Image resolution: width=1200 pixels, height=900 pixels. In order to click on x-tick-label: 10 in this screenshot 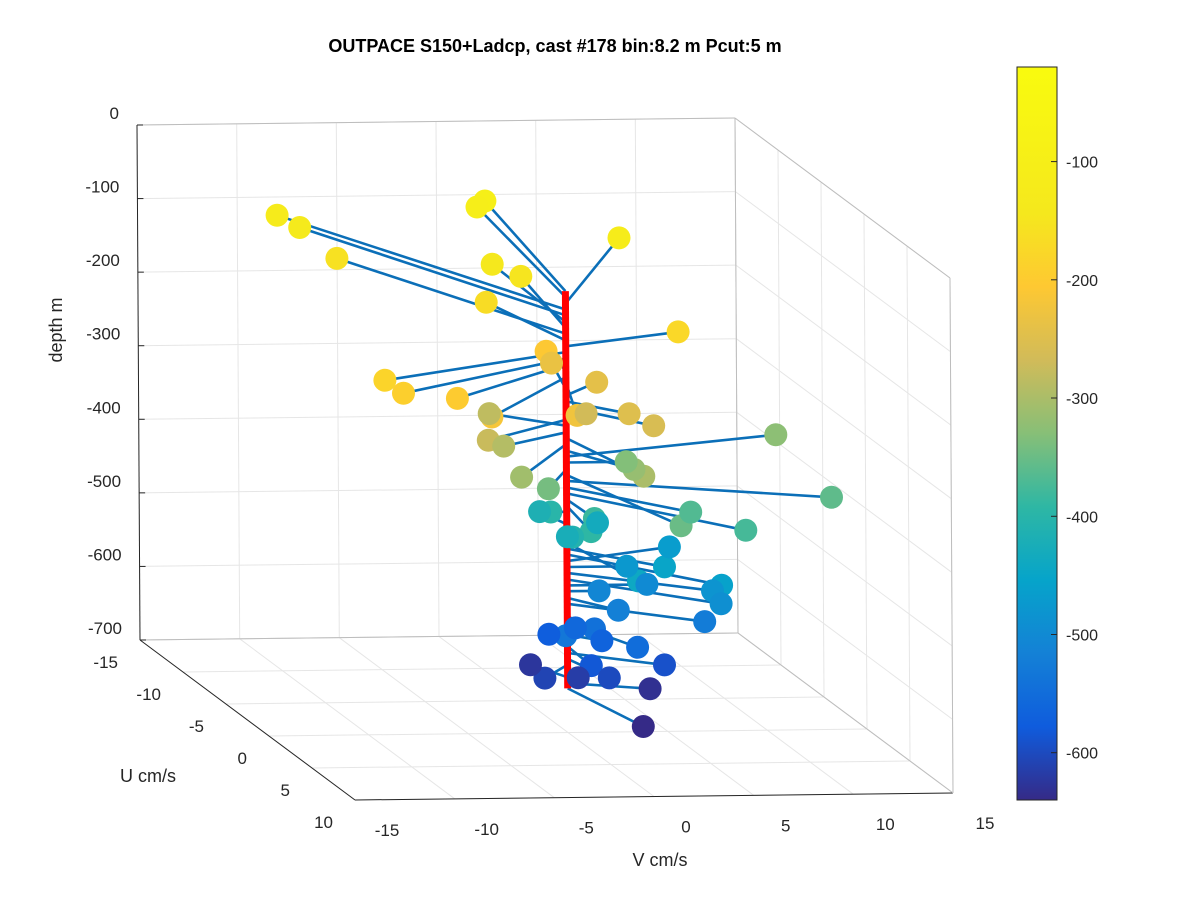, I will do `click(885, 824)`.